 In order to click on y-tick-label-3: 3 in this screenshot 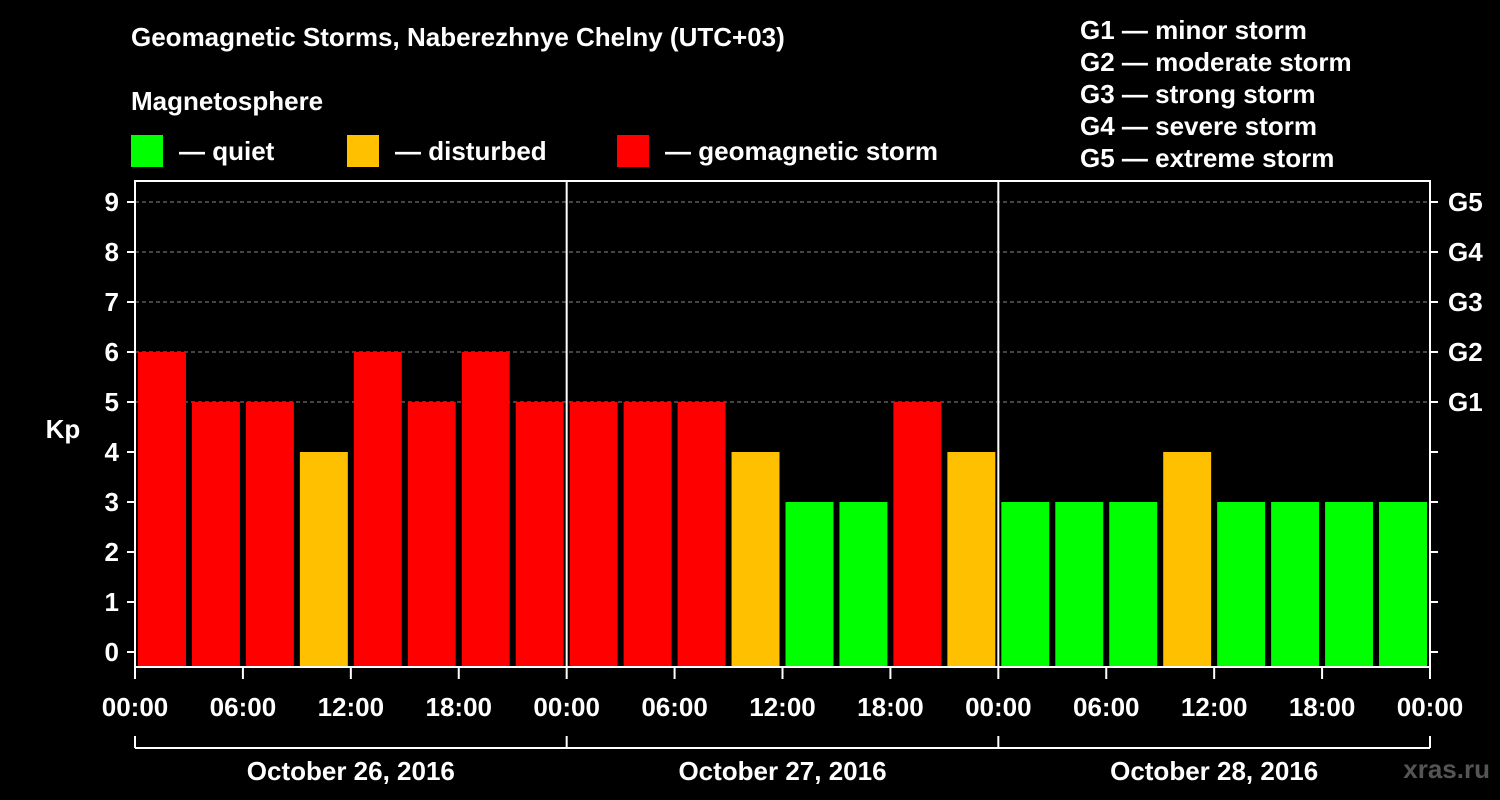, I will do `click(112, 502)`.